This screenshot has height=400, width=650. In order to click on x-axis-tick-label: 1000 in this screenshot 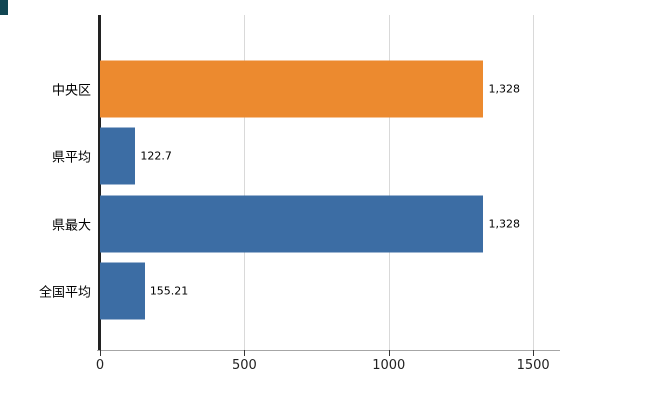, I will do `click(389, 365)`.